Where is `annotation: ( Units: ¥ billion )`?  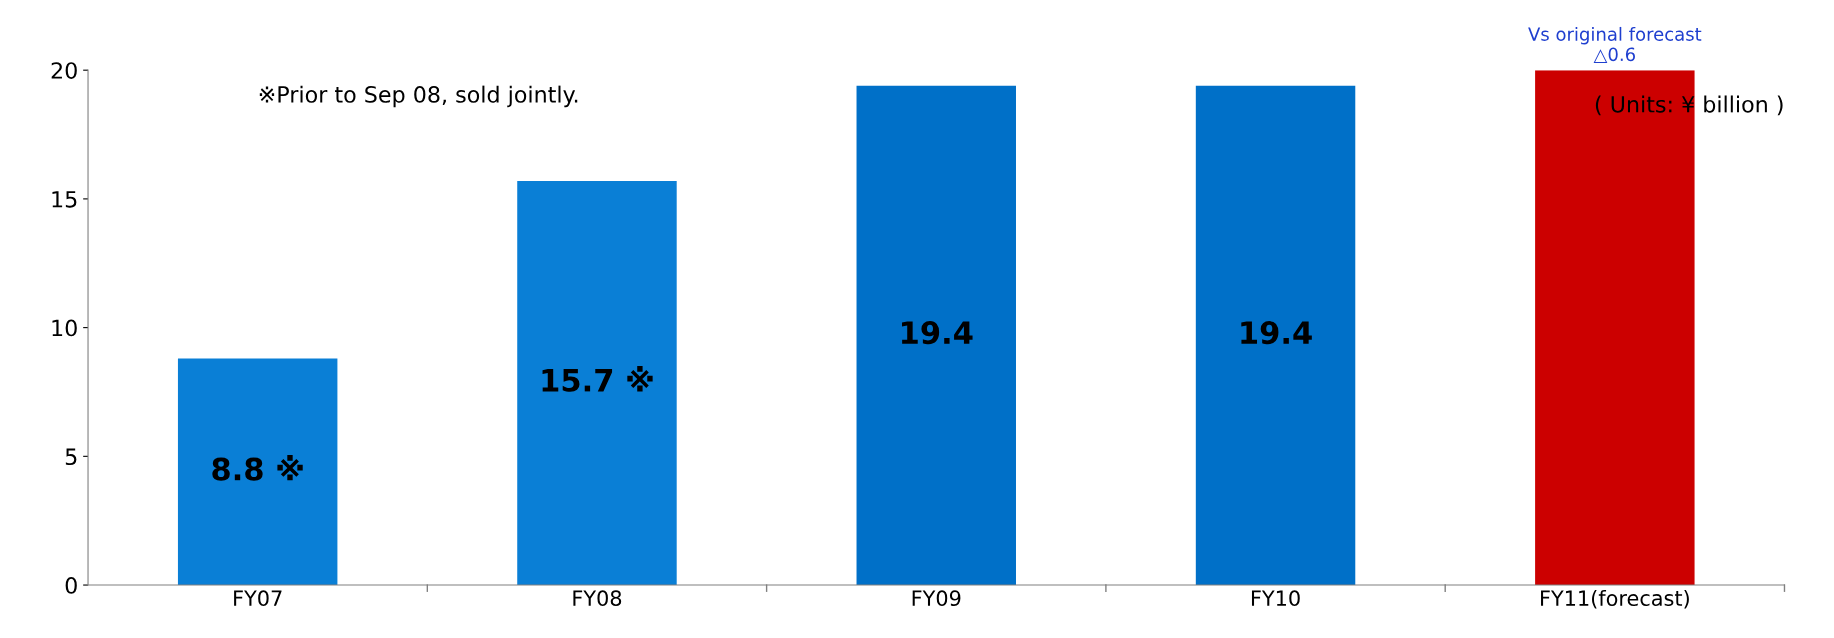
annotation: ( Units: ¥ billion ) is located at coordinates (1689, 105).